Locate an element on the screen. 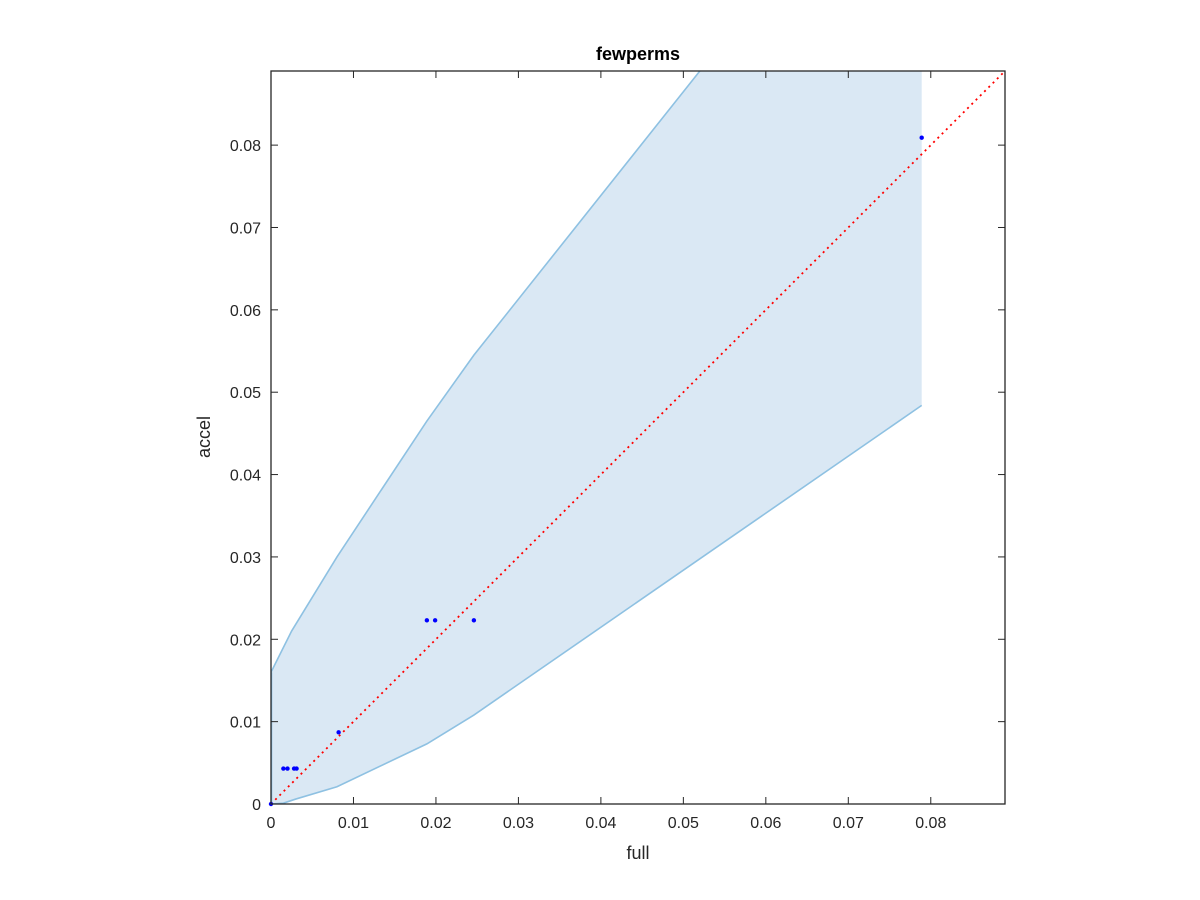 The height and width of the screenshot is (900, 1200). x-tick-label: 0.04 is located at coordinates (600, 823).